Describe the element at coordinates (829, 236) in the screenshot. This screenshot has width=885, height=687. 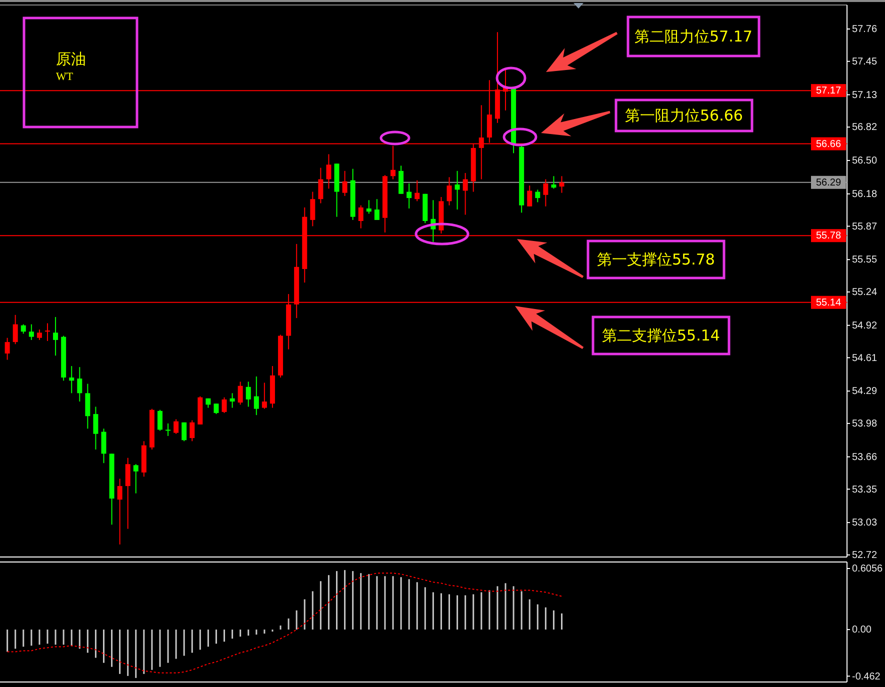
I see `ref-line-label: 55.78` at that location.